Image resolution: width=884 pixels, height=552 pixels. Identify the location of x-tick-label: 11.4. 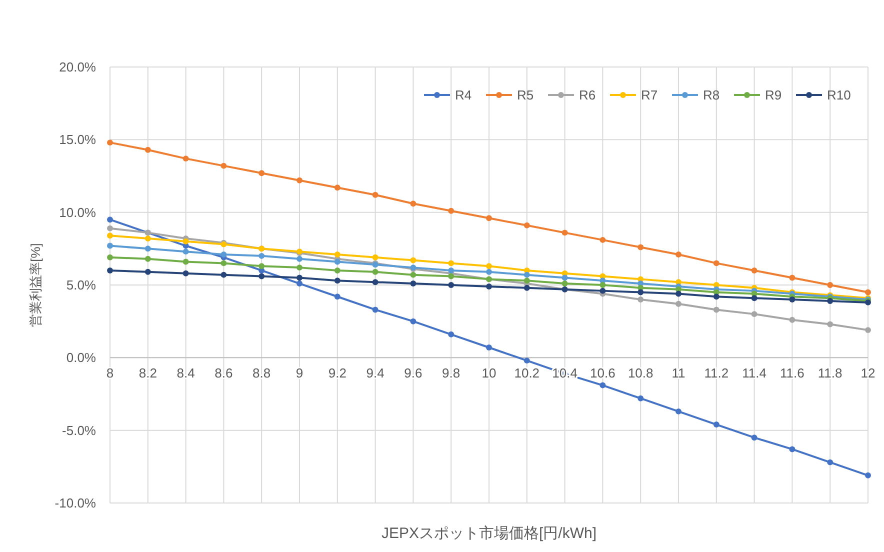
(754, 373).